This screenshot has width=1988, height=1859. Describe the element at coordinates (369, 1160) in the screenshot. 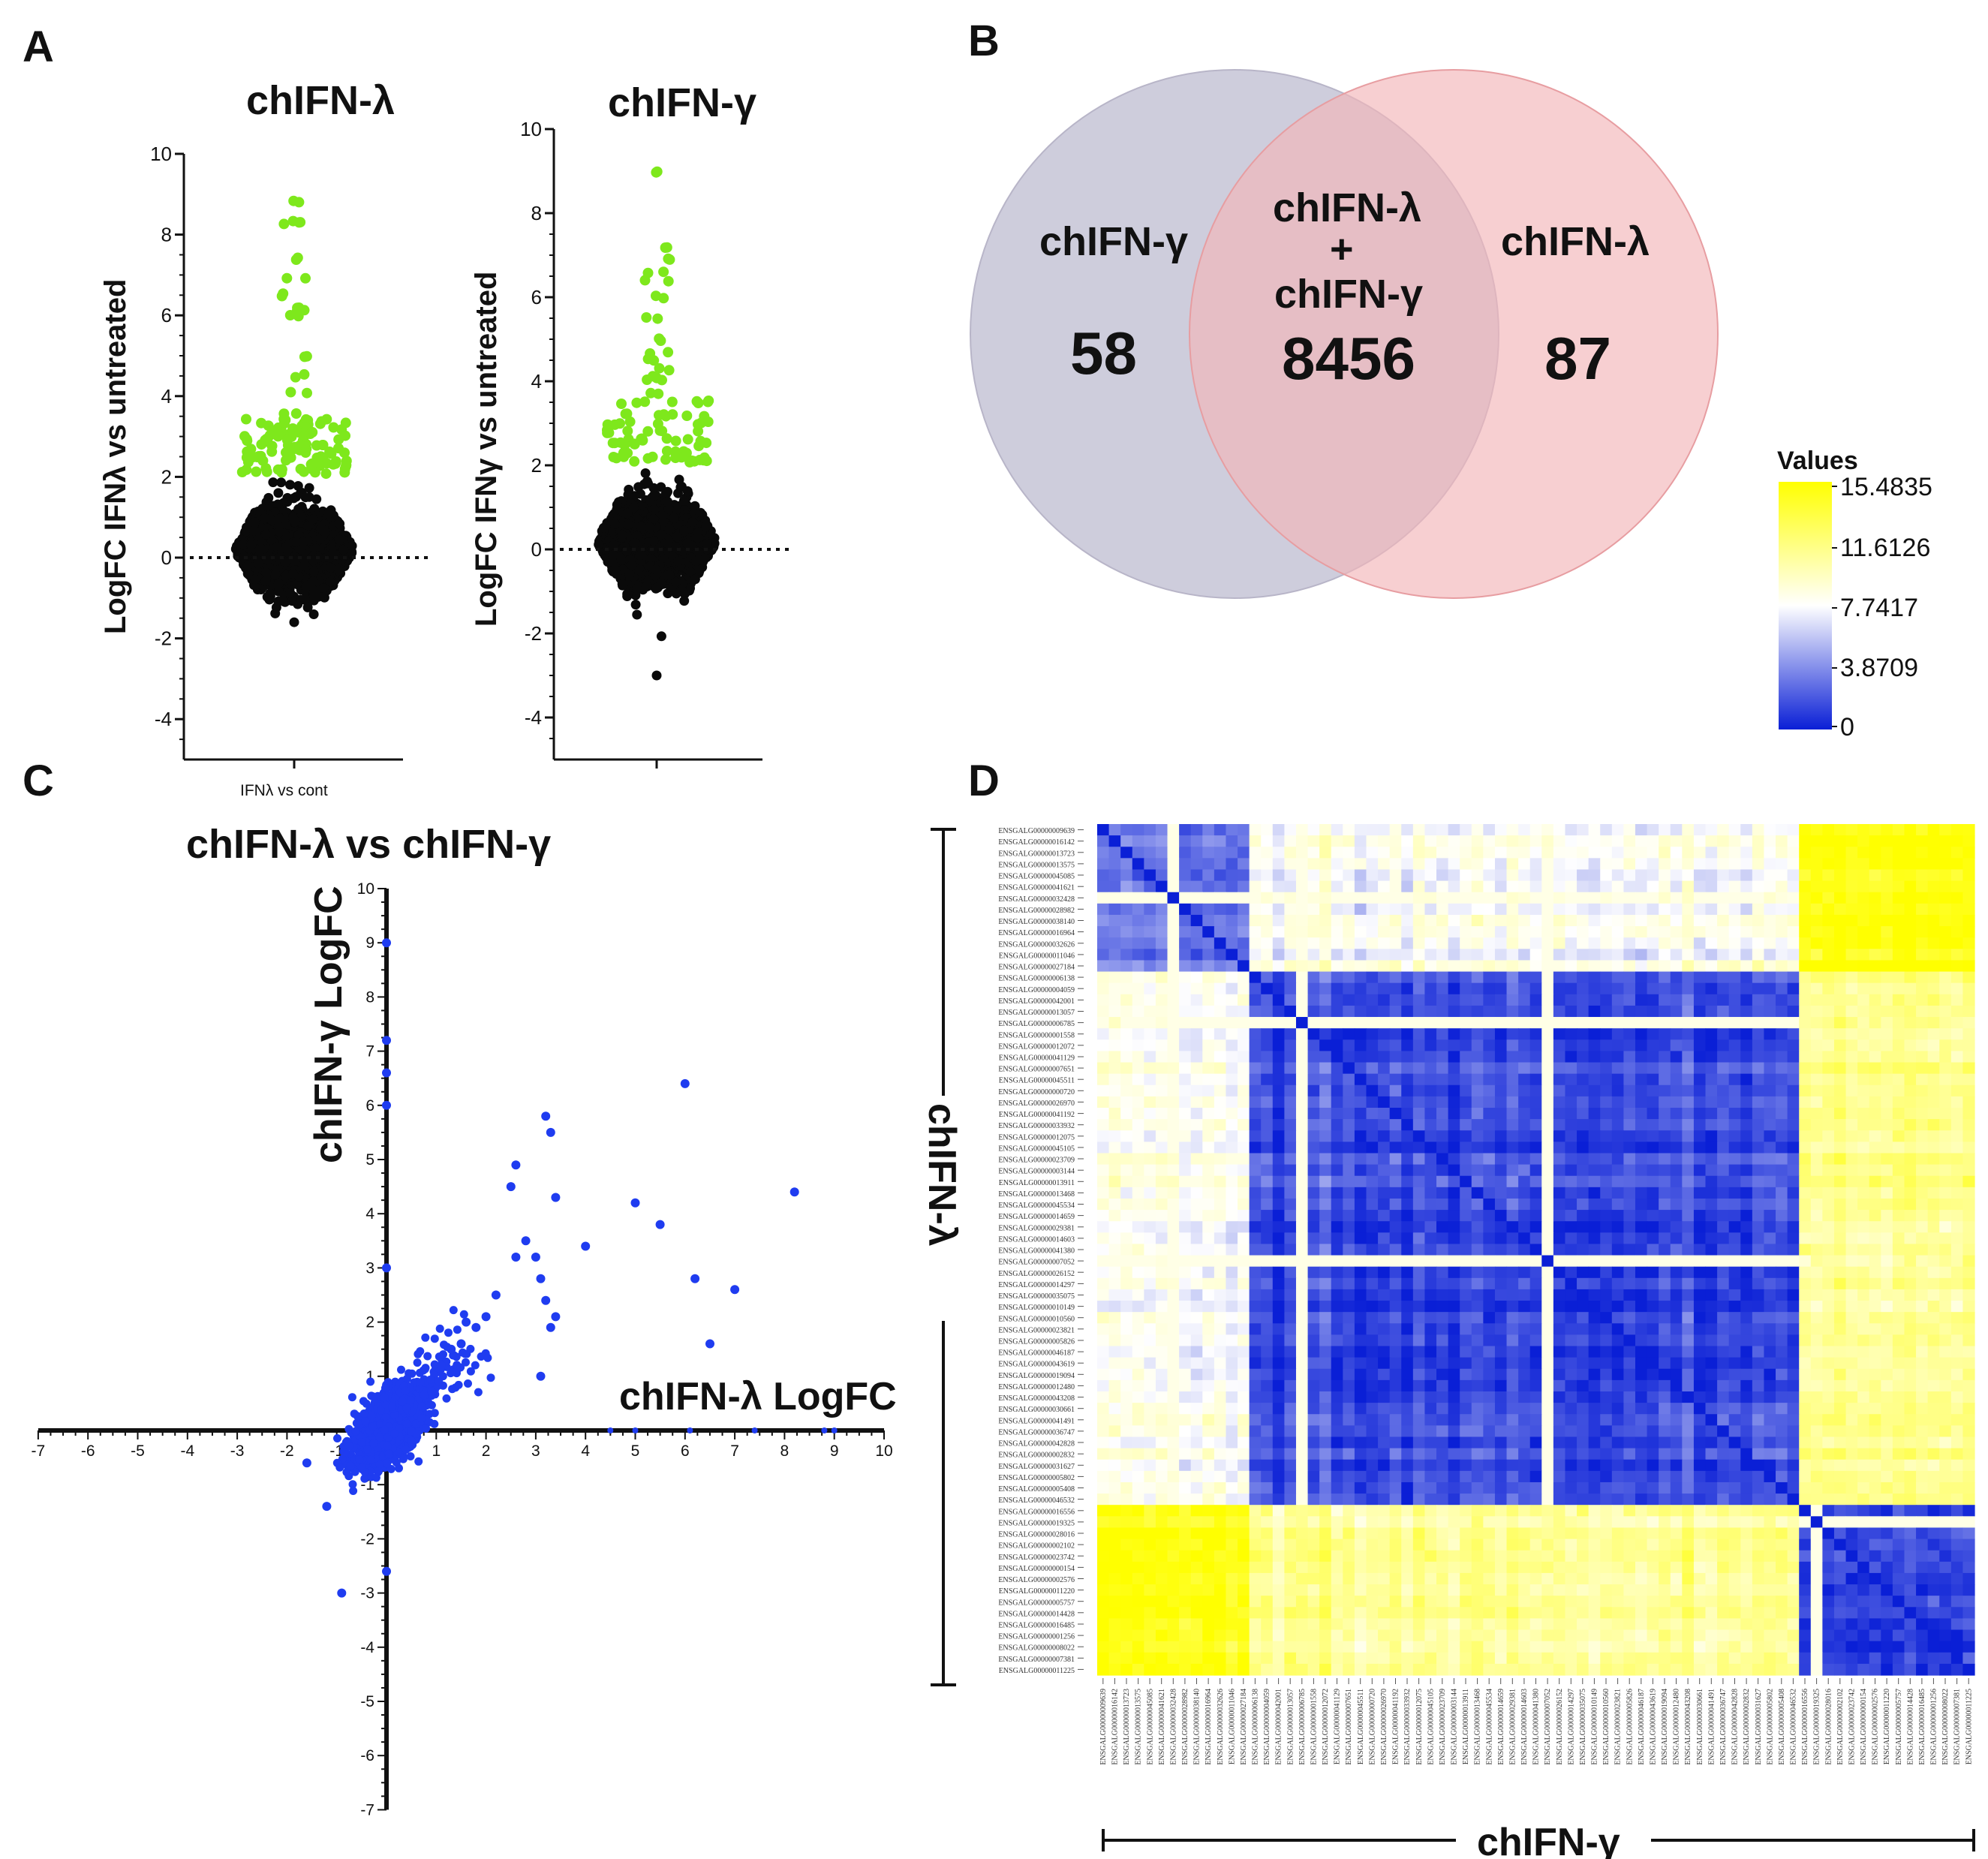

I see `y-tick-label: 5` at that location.